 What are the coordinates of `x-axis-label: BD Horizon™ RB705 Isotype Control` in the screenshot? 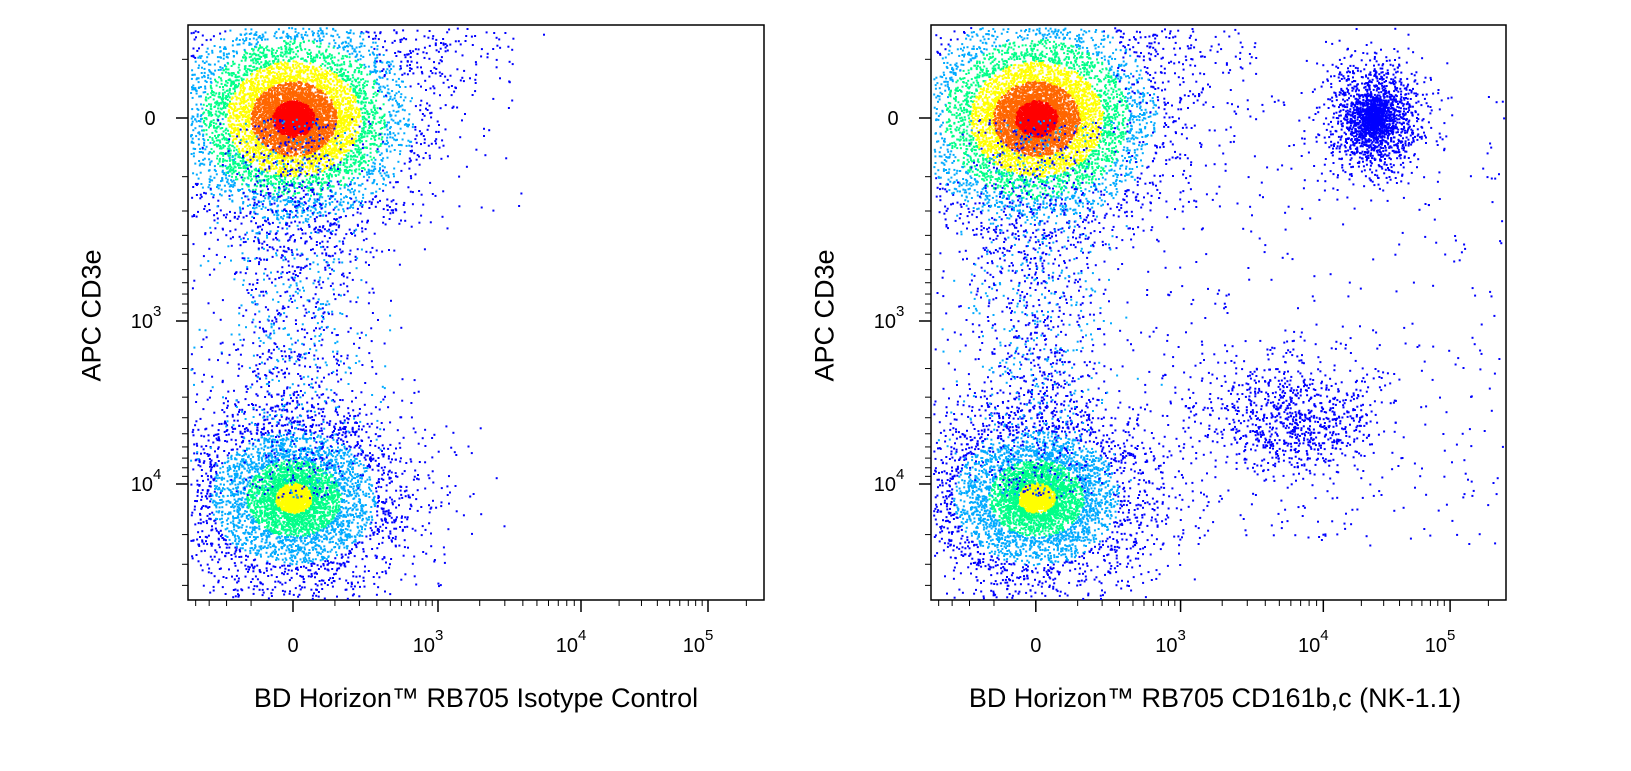 It's located at (476, 698).